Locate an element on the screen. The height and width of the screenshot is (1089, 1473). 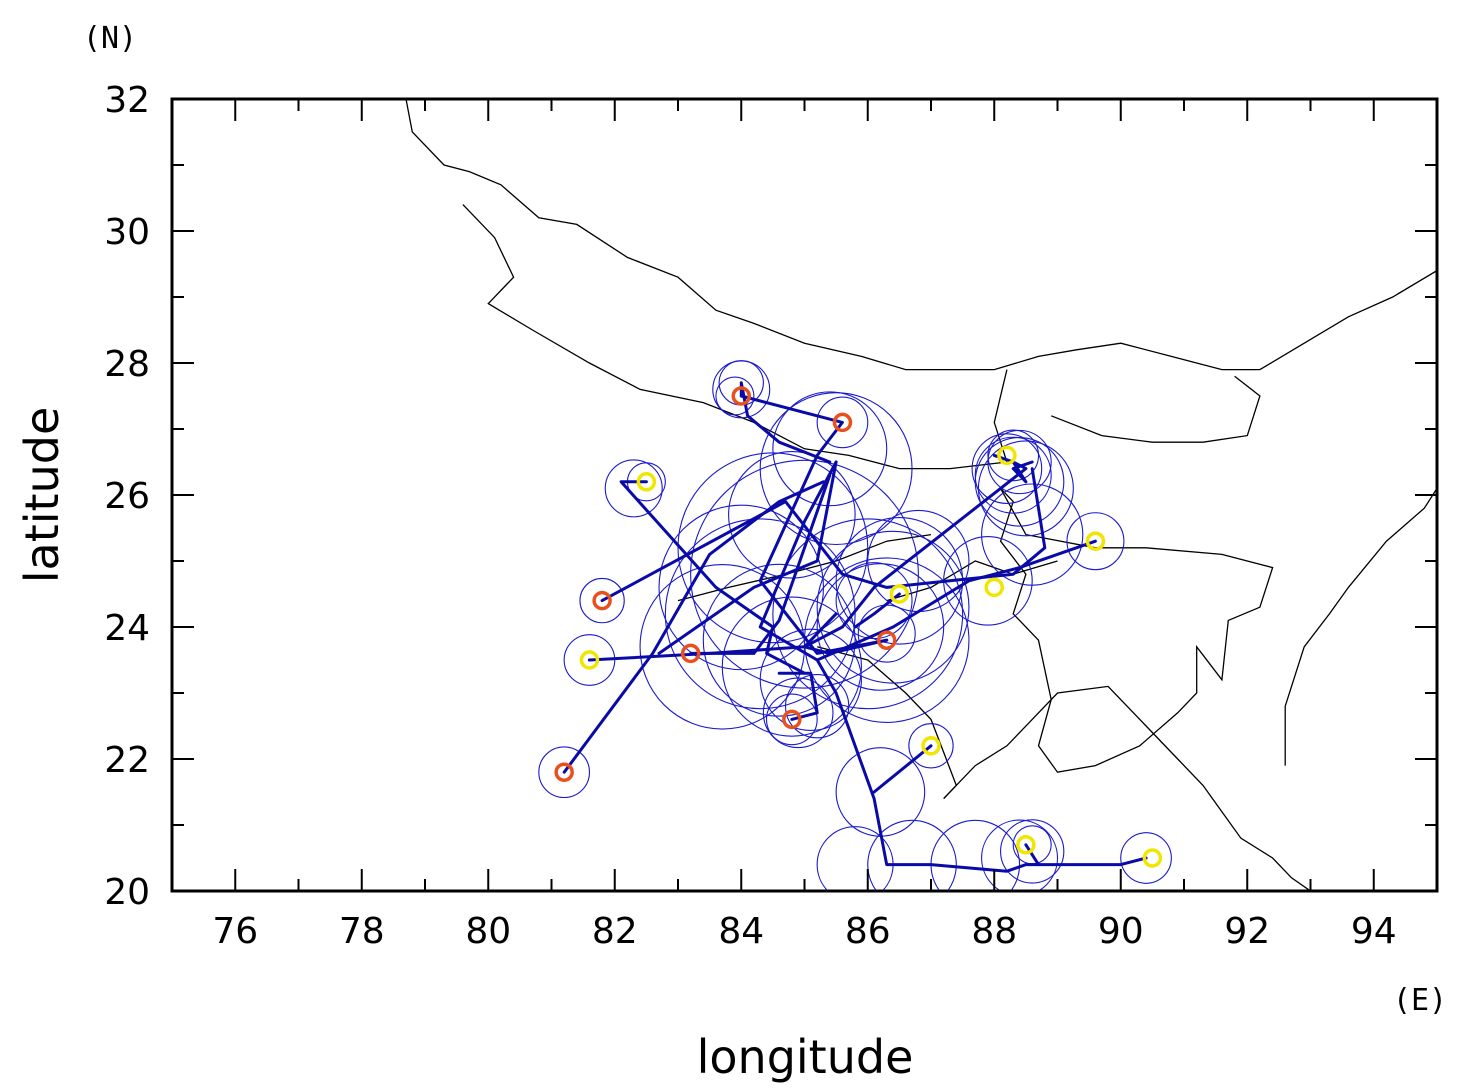
y-tick-label: 24 is located at coordinates (127, 628).